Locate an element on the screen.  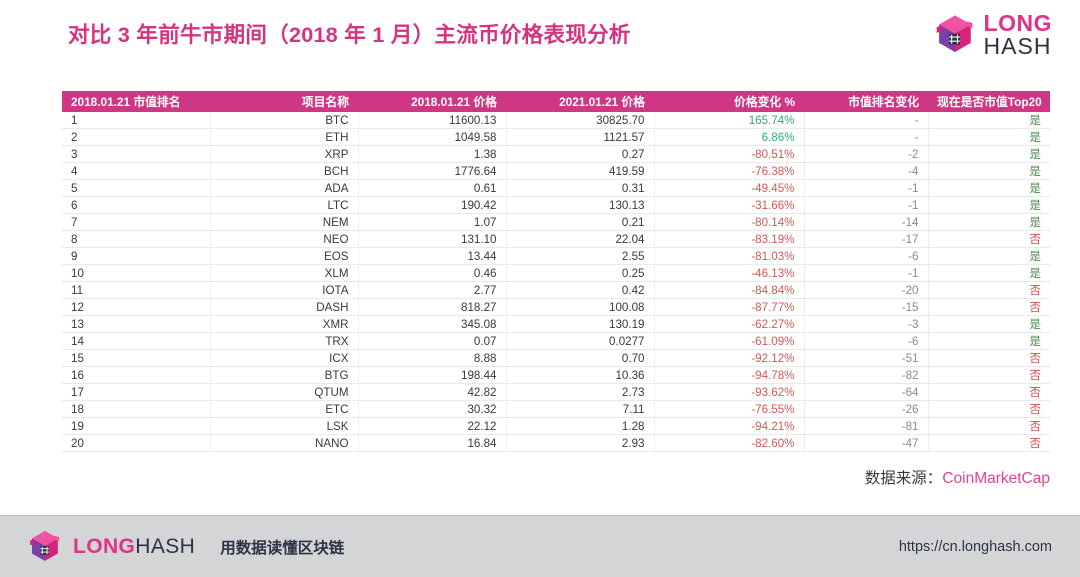
cell-rank-2018: 16 is located at coordinates (136, 375).